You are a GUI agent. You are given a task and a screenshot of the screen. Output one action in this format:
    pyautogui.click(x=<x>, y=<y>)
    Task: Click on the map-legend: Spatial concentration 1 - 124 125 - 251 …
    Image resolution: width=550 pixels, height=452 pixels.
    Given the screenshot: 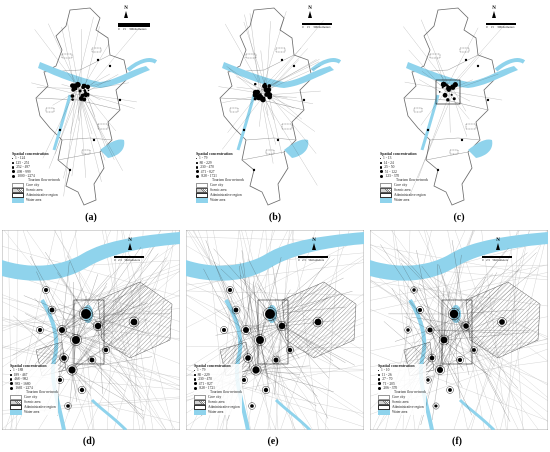 What is the action you would take?
    pyautogui.click(x=36, y=177)
    